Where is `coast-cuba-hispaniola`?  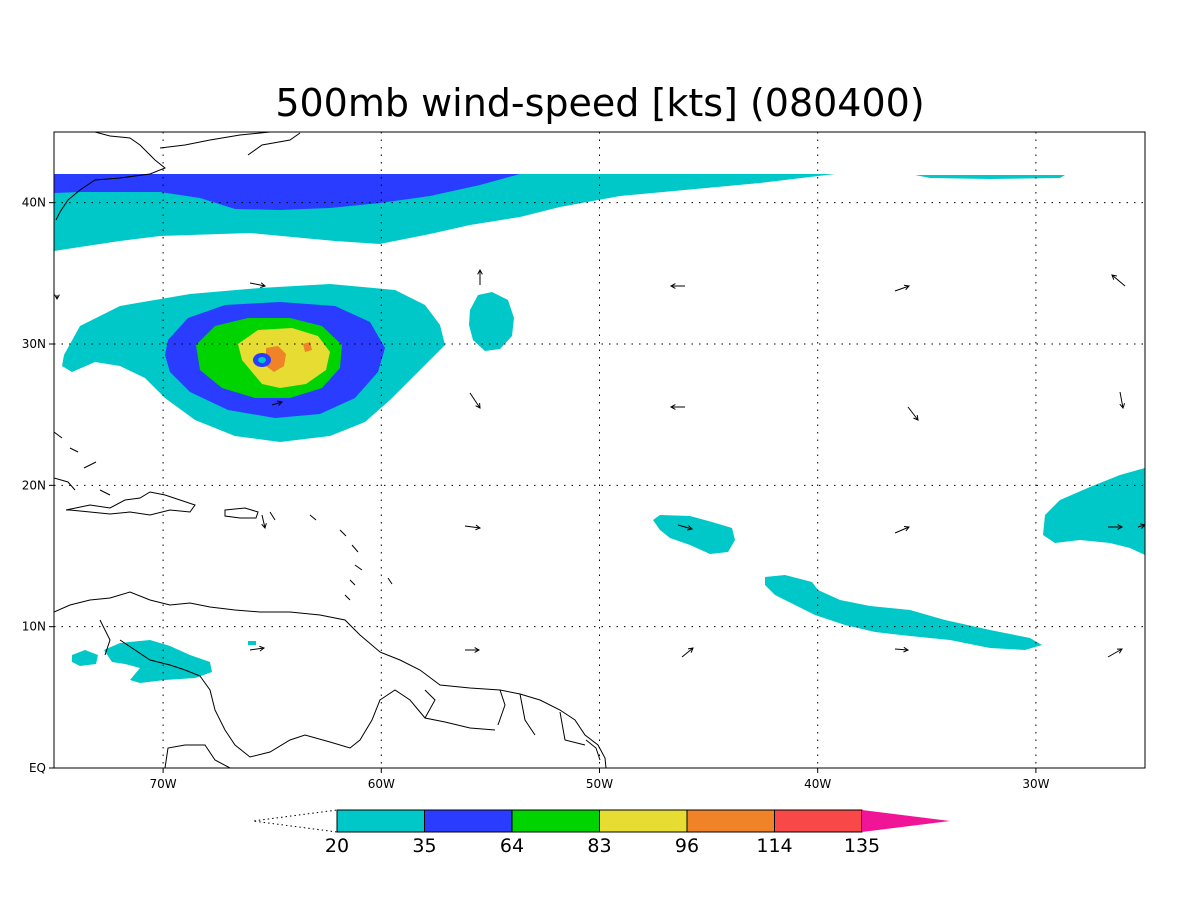 coast-cuba-hispaniola is located at coordinates (156, 498).